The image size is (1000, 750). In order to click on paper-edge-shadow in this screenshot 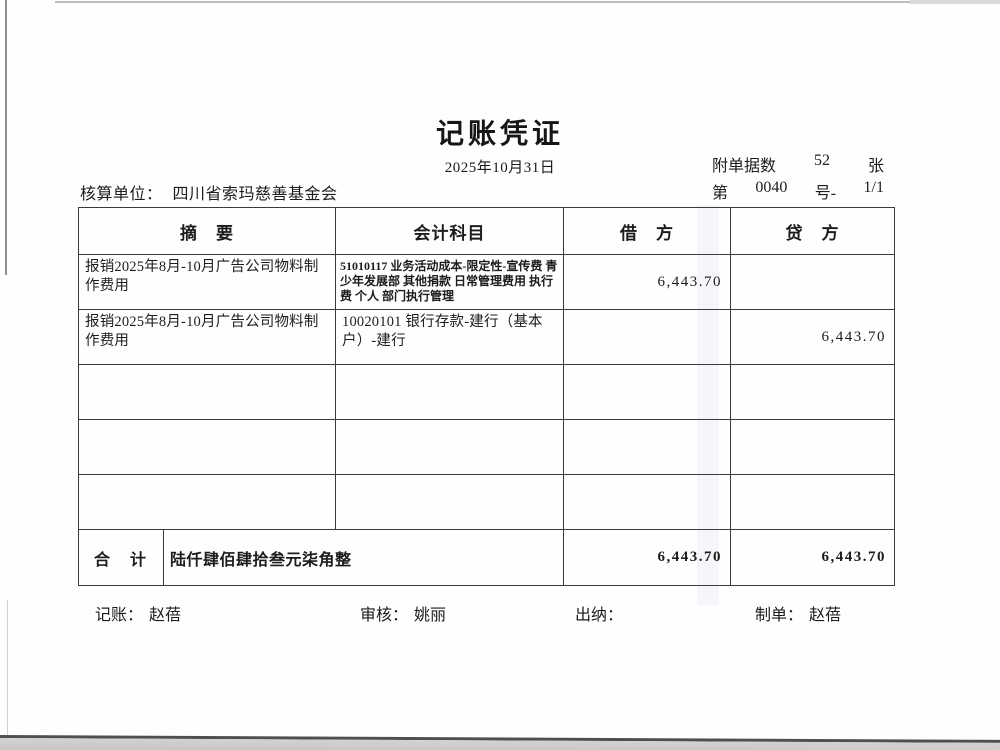, I will do `click(500, 744)`.